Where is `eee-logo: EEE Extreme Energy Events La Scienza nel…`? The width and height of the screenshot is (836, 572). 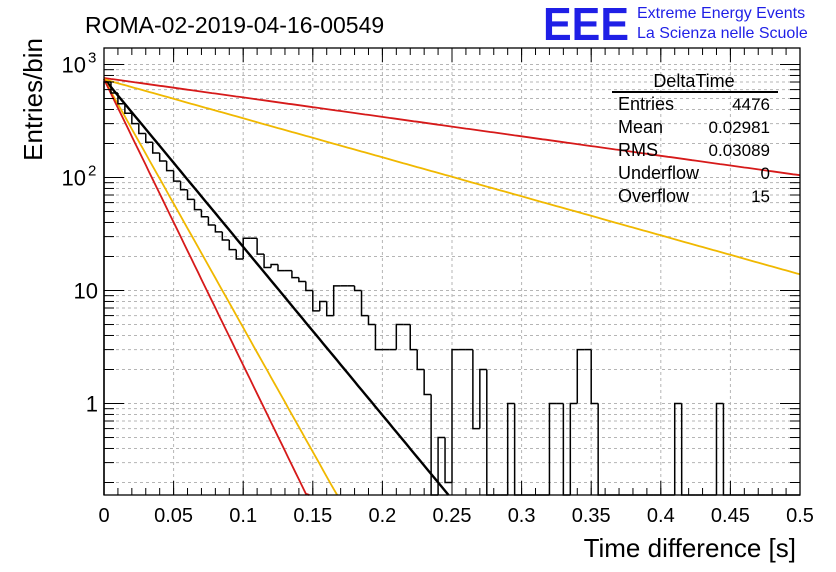
eee-logo: EEE Extreme Energy Events La Scienza nel… is located at coordinates (675, 25).